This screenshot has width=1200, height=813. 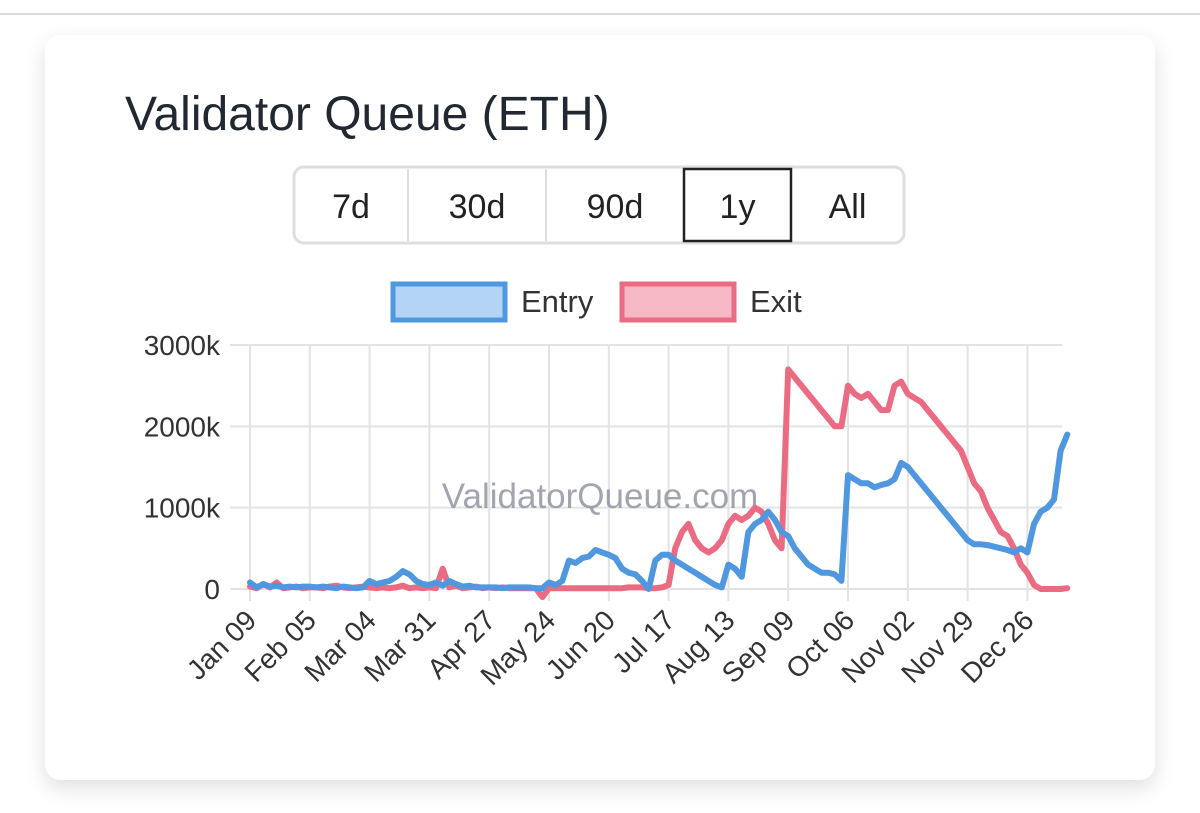 What do you see at coordinates (477, 207) in the screenshot?
I see `button-label: 30d` at bounding box center [477, 207].